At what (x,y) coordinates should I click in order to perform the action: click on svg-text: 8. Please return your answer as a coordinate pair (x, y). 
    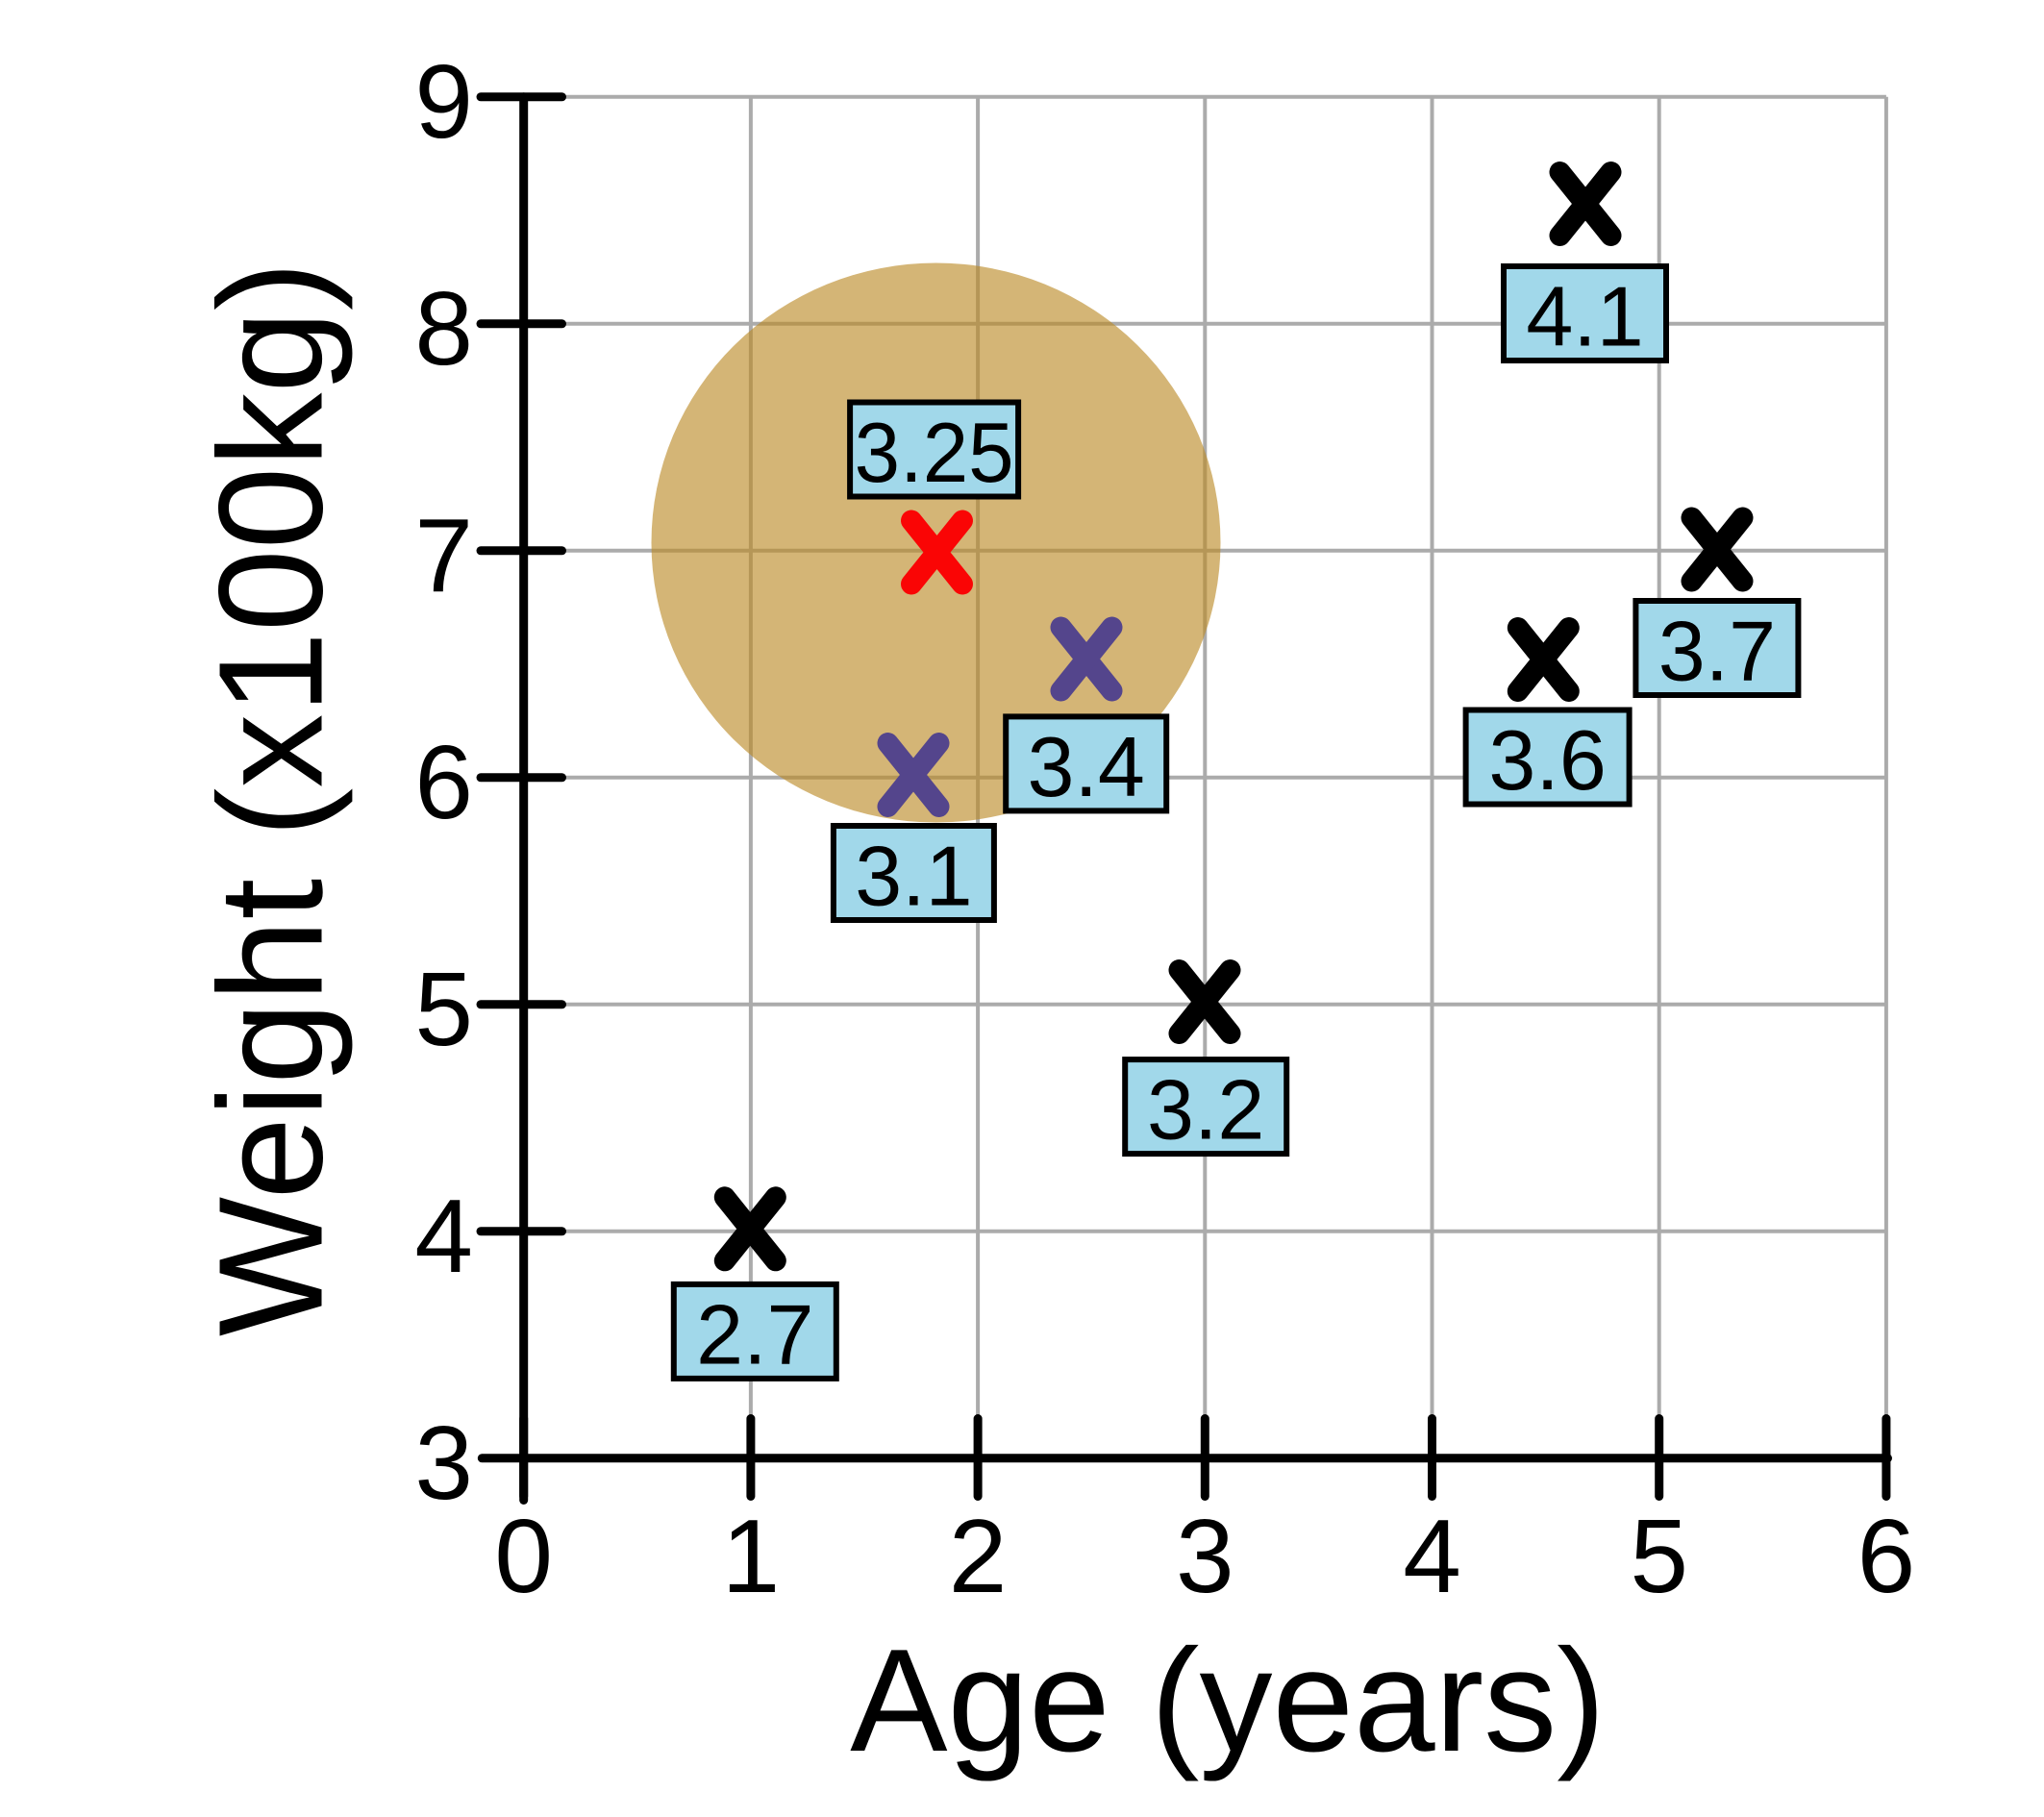
    Looking at the image, I should click on (443, 328).